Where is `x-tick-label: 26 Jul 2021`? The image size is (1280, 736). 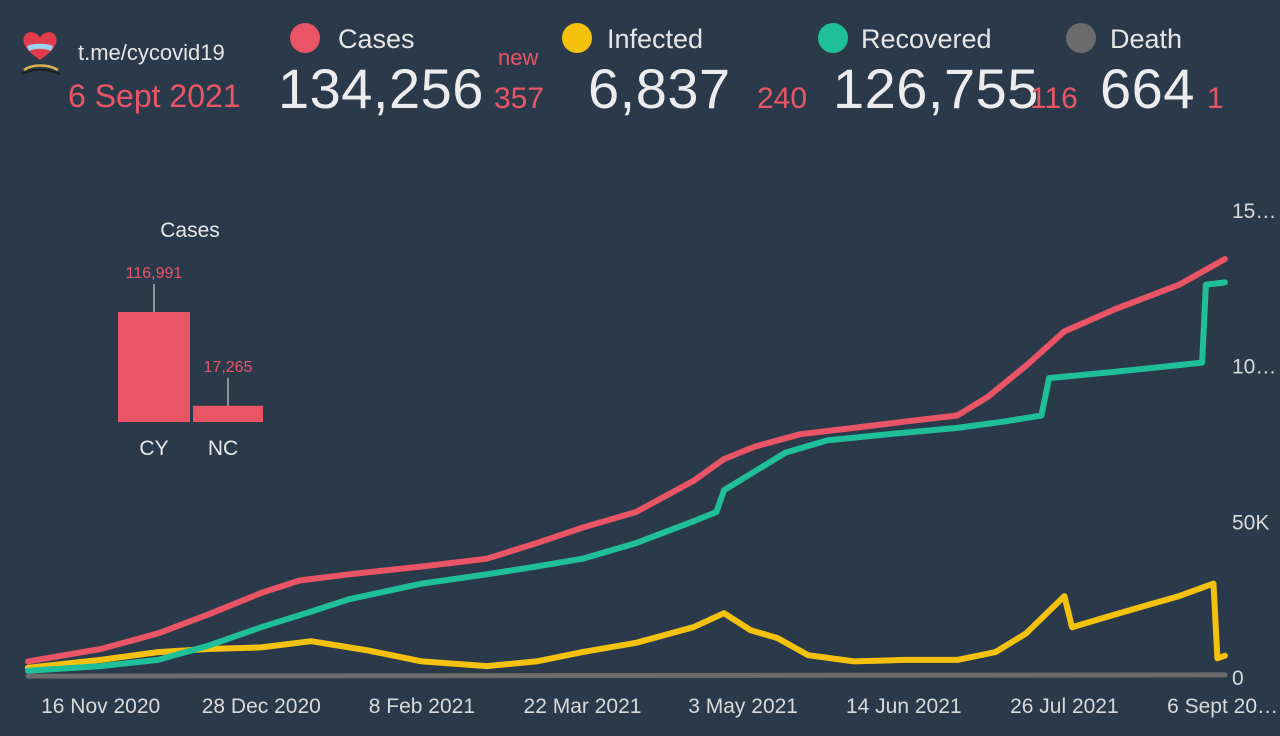
x-tick-label: 26 Jul 2021 is located at coordinates (1064, 706).